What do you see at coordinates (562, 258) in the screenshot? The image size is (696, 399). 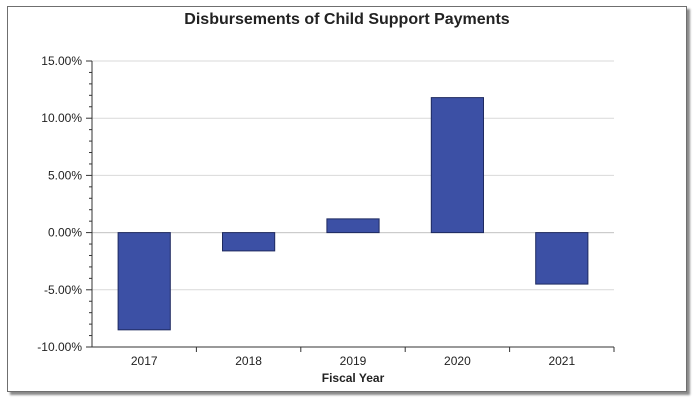 I see `bar-2021` at bounding box center [562, 258].